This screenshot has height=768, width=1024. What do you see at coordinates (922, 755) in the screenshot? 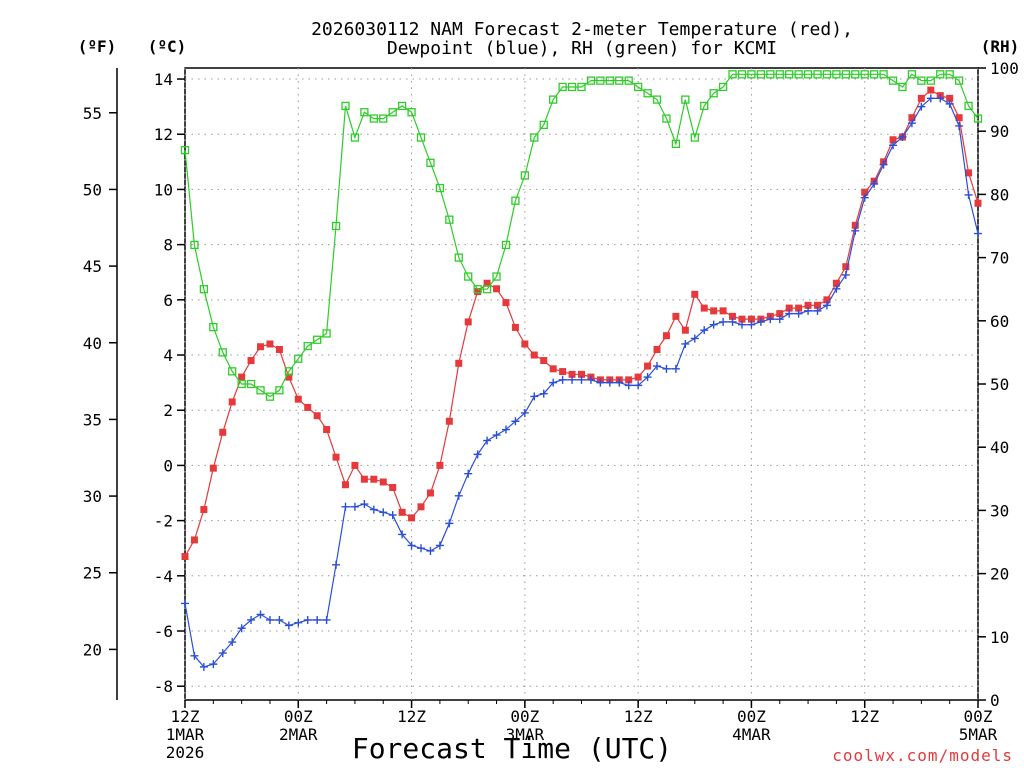
I see `credit-label: coolwx.com/models` at bounding box center [922, 755].